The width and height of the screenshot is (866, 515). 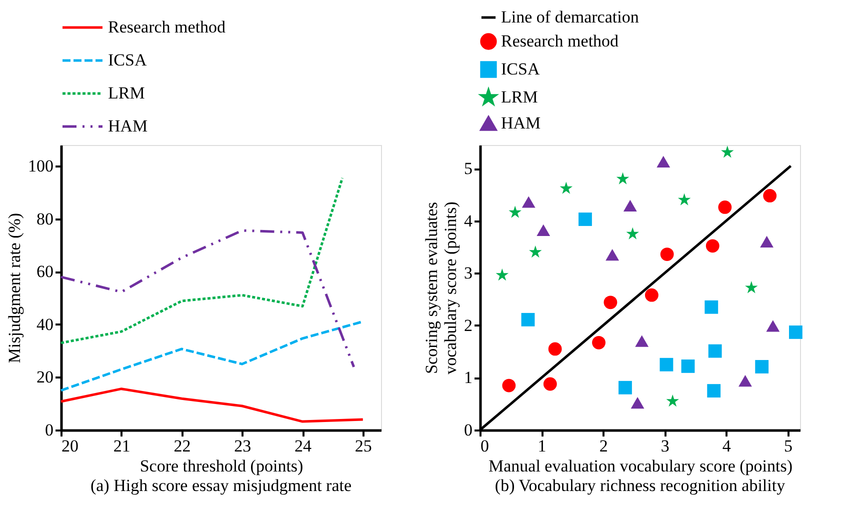 What do you see at coordinates (303, 446) in the screenshot?
I see `x-tick-label: 24` at bounding box center [303, 446].